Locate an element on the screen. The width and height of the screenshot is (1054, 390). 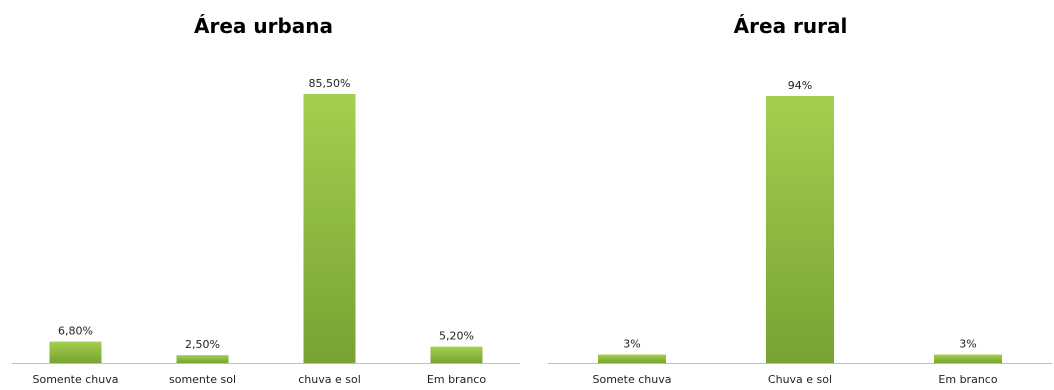
category-label-urban-1: somente sol is located at coordinates (202, 379).